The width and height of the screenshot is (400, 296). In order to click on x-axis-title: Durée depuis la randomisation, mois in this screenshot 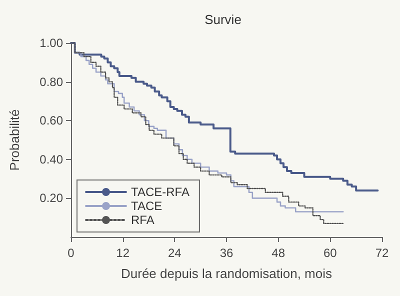, I will do `click(226, 273)`.